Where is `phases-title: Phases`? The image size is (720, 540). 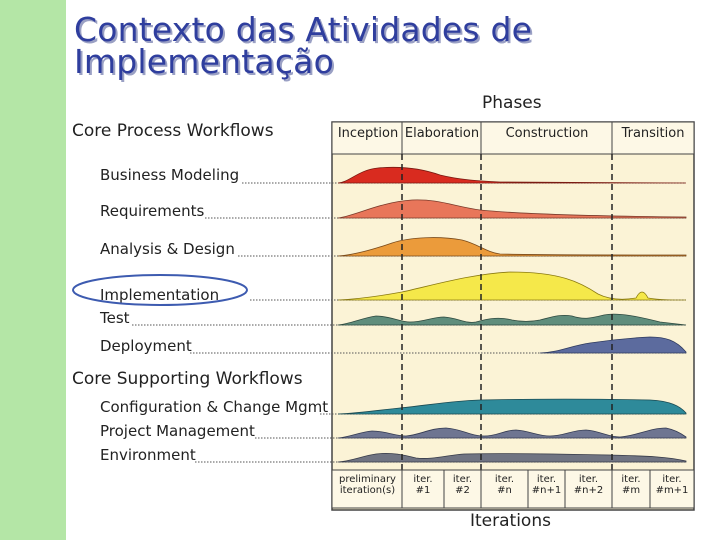
phases-title: Phases is located at coordinates (512, 103).